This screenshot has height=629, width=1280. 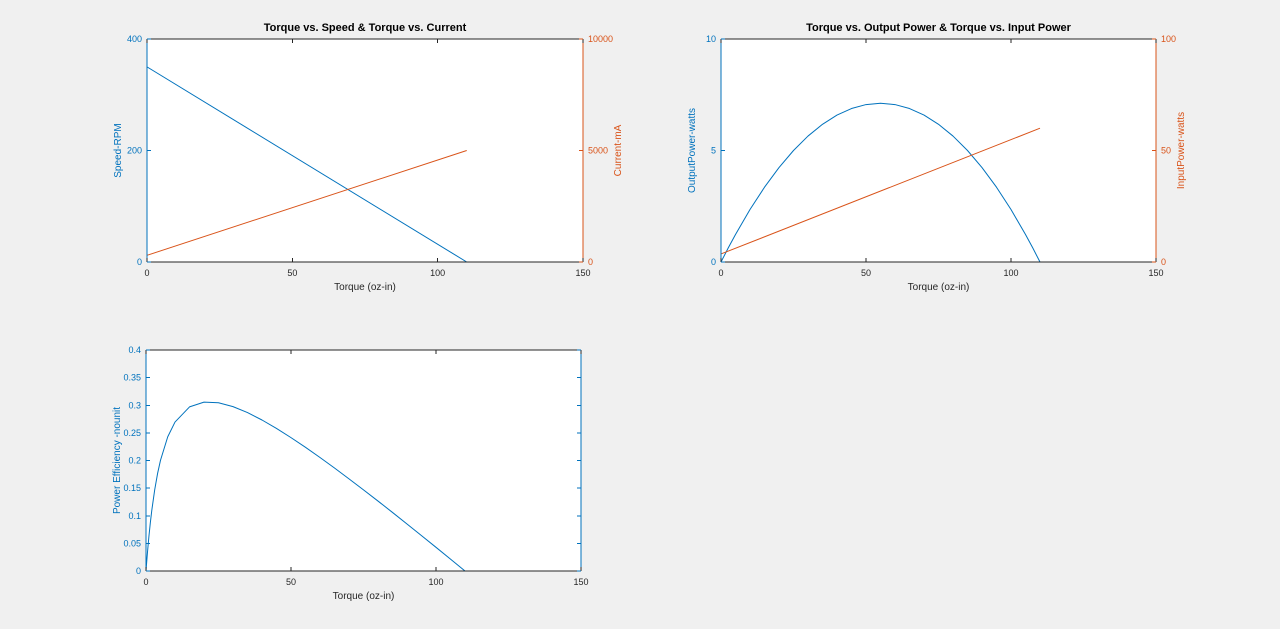 What do you see at coordinates (711, 39) in the screenshot?
I see `left-tick-label: 10` at bounding box center [711, 39].